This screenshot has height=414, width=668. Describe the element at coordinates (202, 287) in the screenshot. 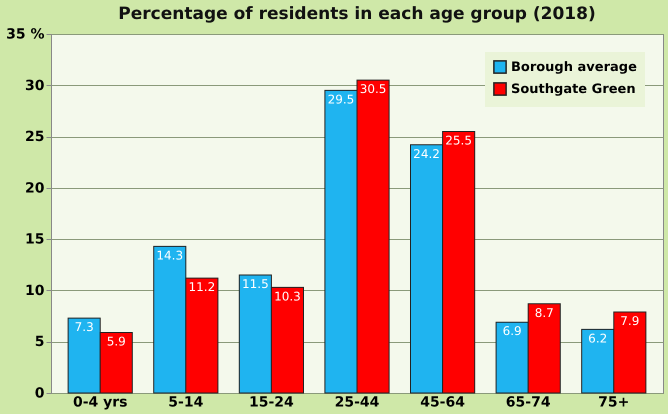

I see `data-label: 11.2` at that location.